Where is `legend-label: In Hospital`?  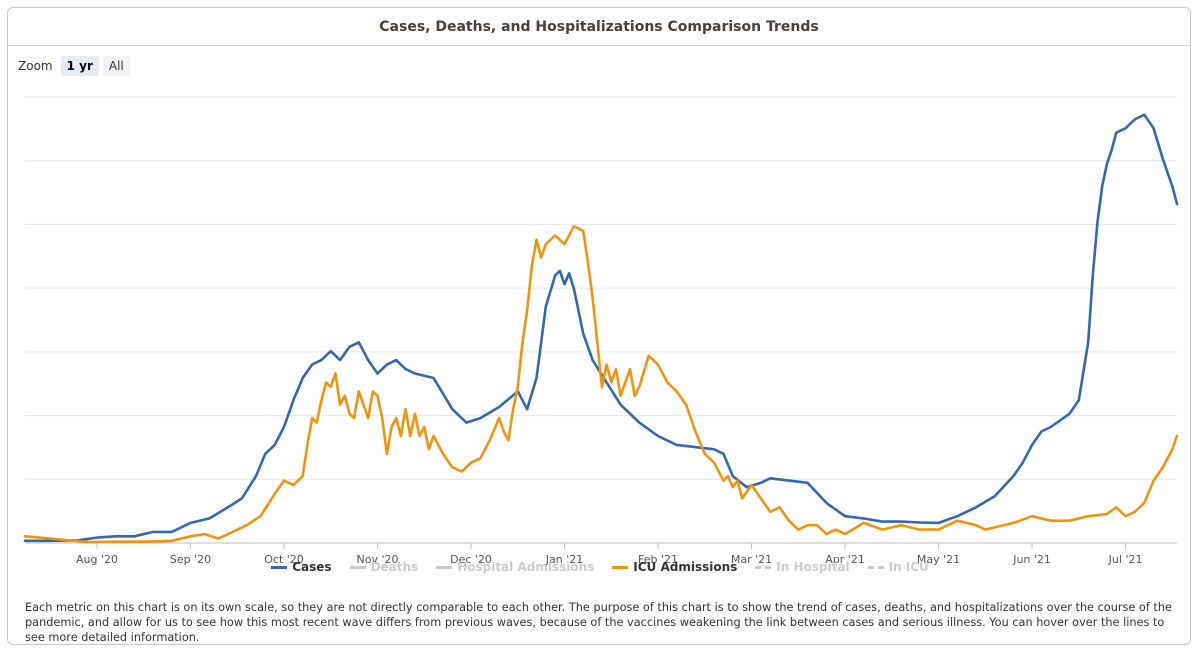 legend-label: In Hospital is located at coordinates (813, 567).